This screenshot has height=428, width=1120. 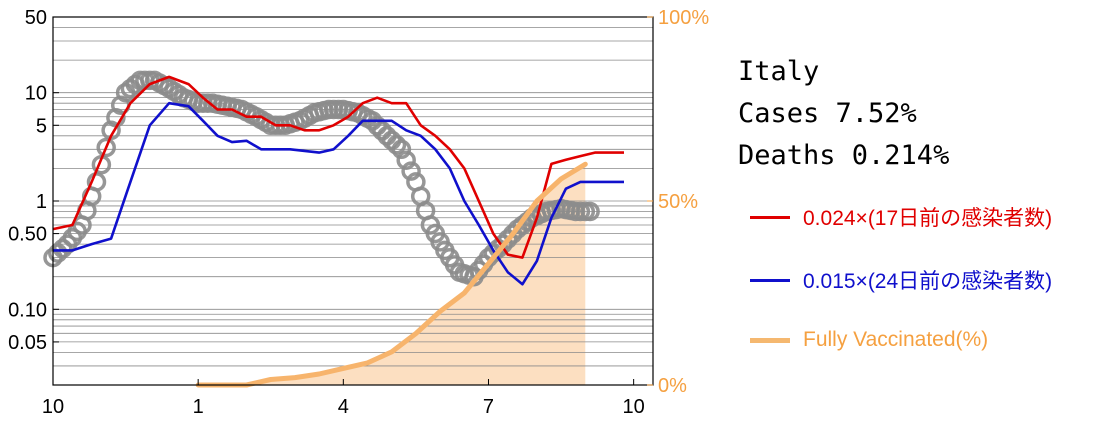 What do you see at coordinates (198, 407) in the screenshot?
I see `x-tick-label: 1` at bounding box center [198, 407].